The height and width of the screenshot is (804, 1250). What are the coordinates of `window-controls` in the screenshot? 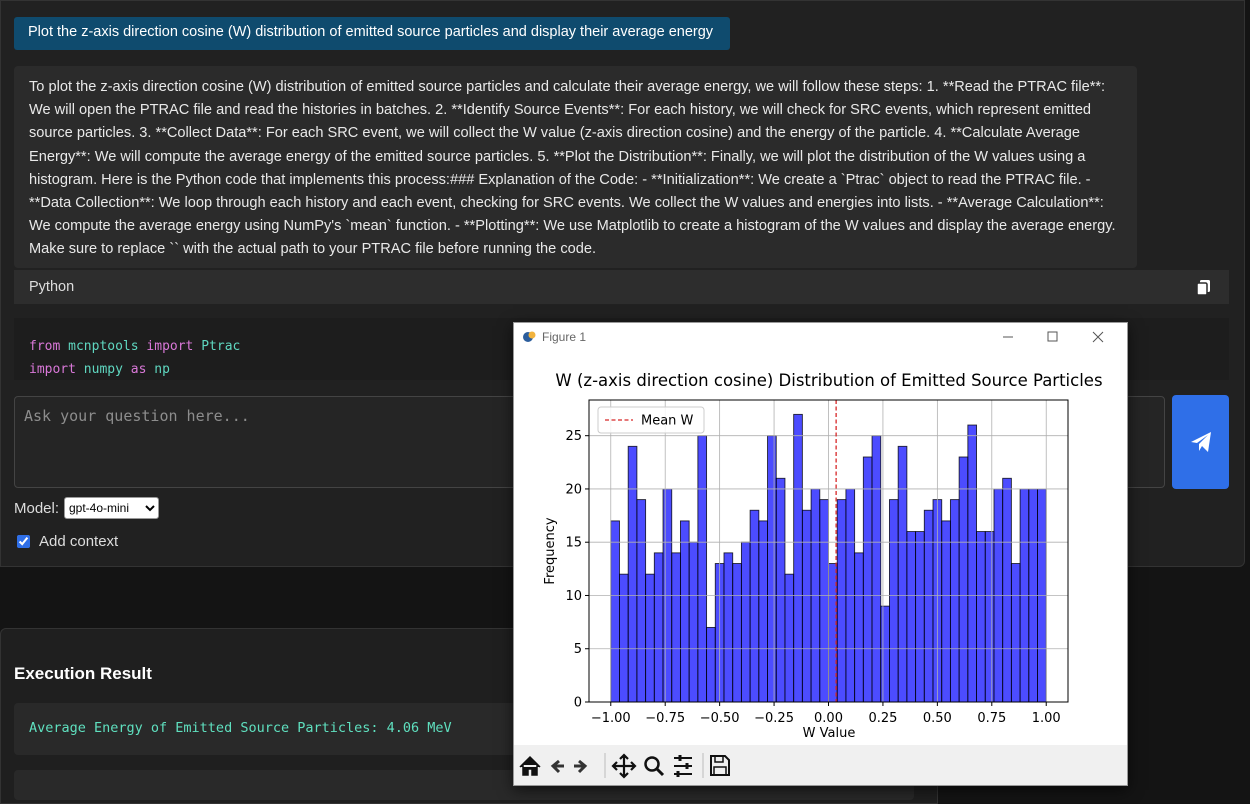 It's located at (1053, 337).